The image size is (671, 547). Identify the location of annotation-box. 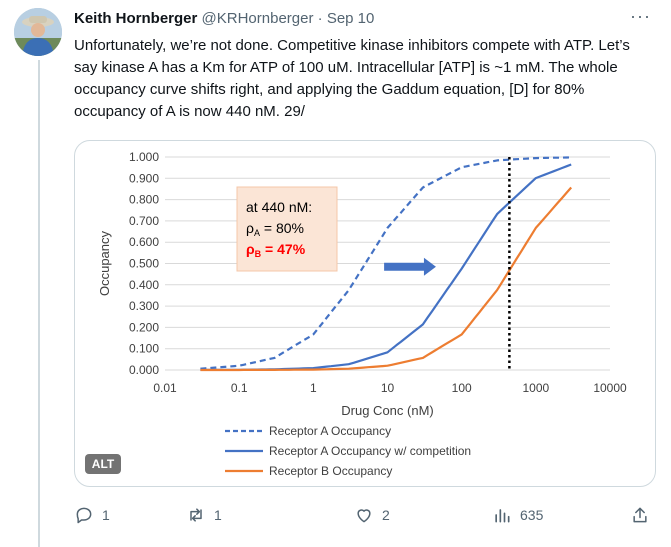
(287, 229).